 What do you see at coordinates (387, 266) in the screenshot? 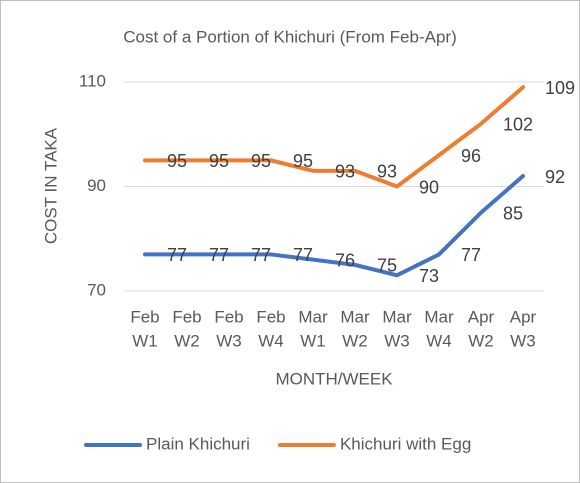
I see `data-label: 75` at bounding box center [387, 266].